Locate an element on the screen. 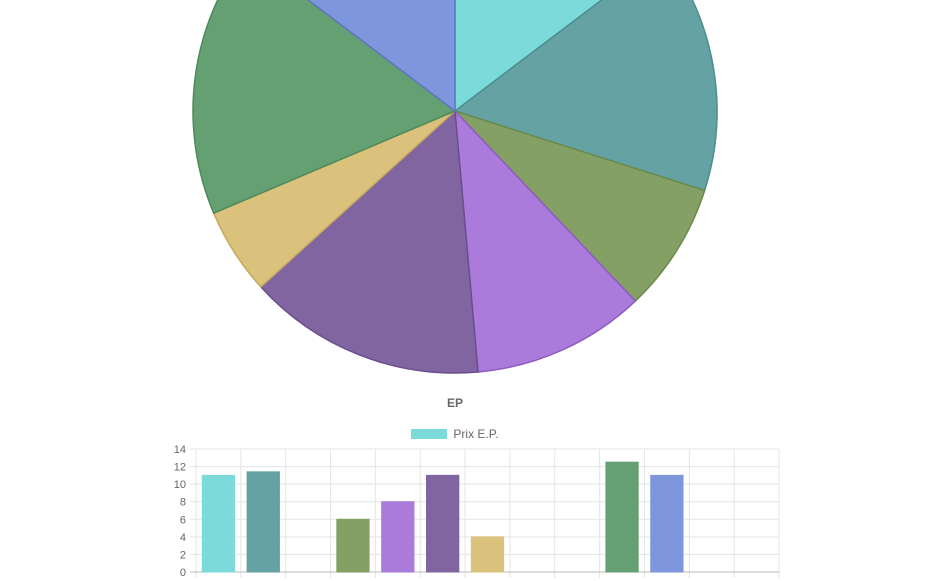  y-tick-label: 12 is located at coordinates (180, 468).